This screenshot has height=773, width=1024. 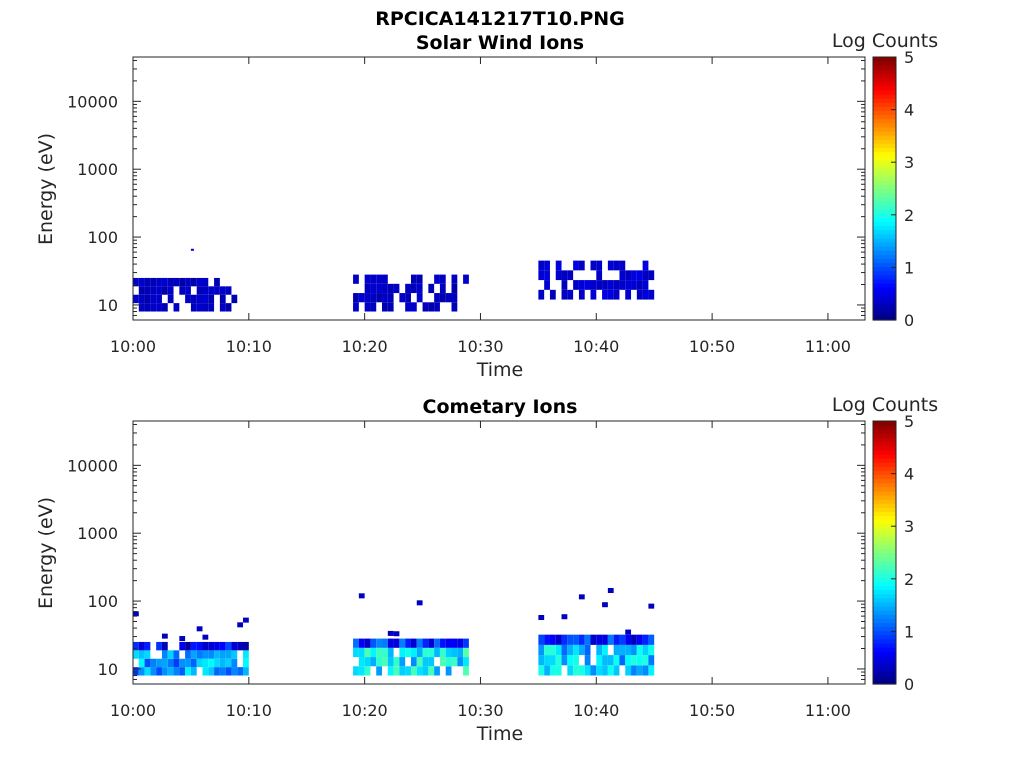 I want to click on x-axis-label: Time, so click(x=500, y=734).